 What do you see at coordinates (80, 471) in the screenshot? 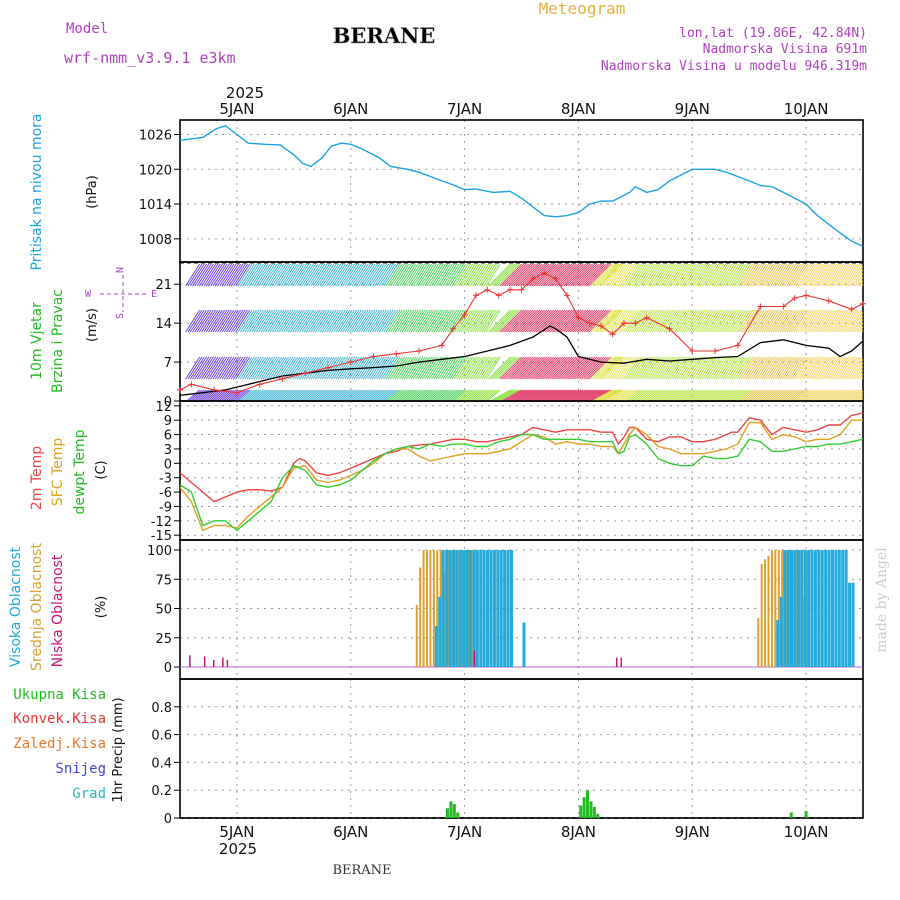
I see `dewpt-label: dewpt Temp` at bounding box center [80, 471].